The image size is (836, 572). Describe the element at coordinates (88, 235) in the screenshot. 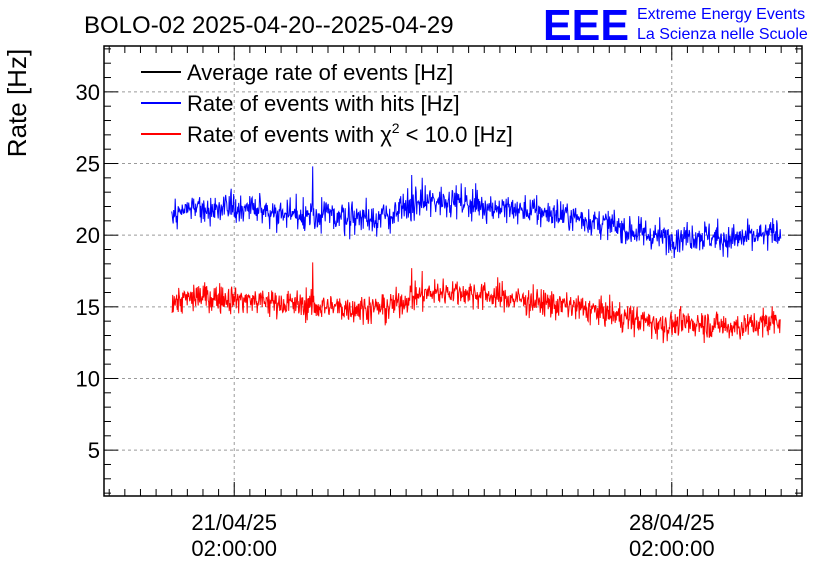

I see `y-tick-label: 20` at that location.